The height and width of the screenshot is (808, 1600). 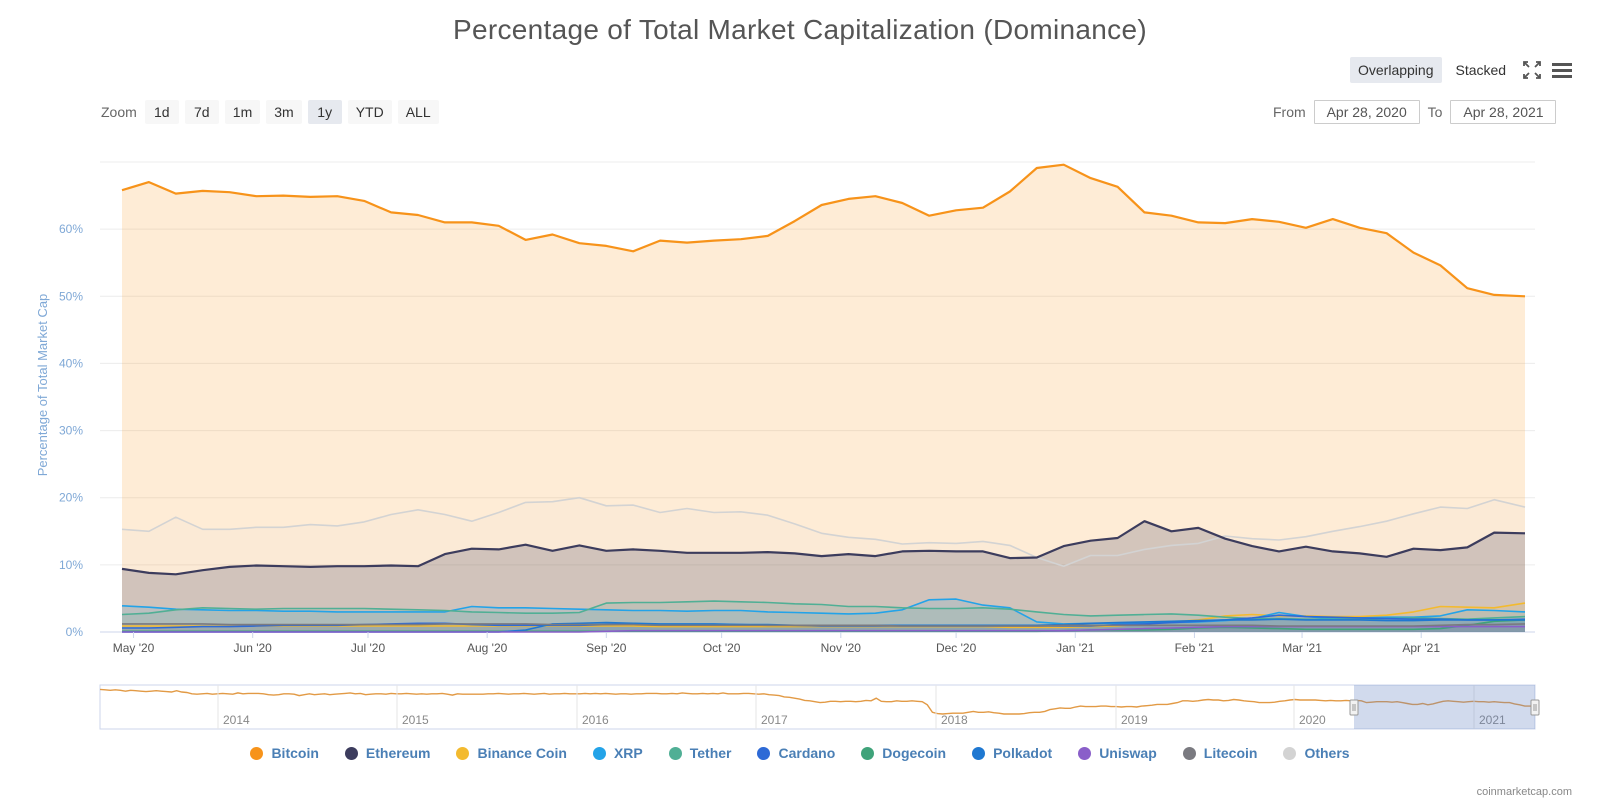 I want to click on navigator-frame, so click(x=817, y=707).